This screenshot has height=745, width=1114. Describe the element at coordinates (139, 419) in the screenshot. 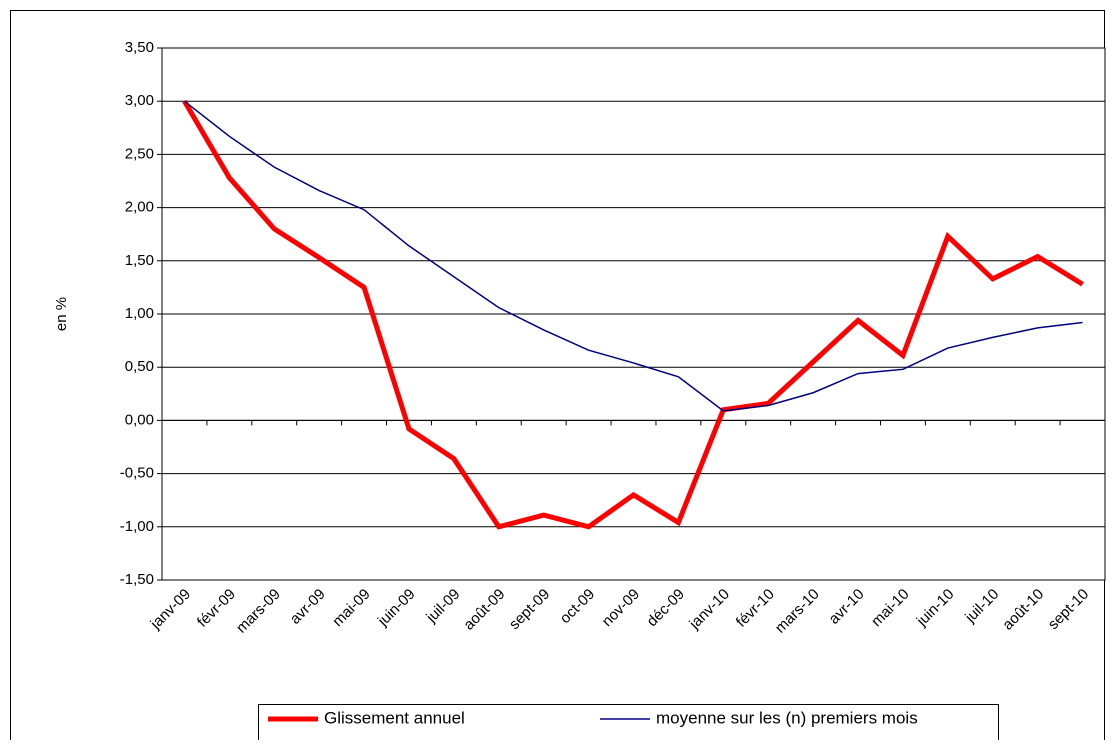

I see `y-tick-label: 0,00` at that location.